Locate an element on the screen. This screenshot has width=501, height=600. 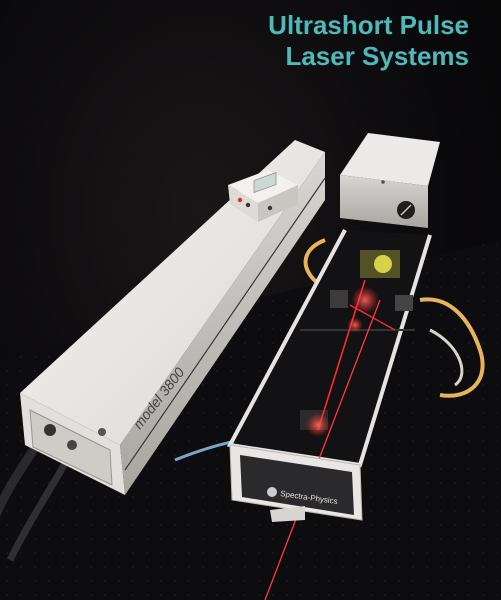
title-line-2: Laser Systems is located at coordinates (377, 56).